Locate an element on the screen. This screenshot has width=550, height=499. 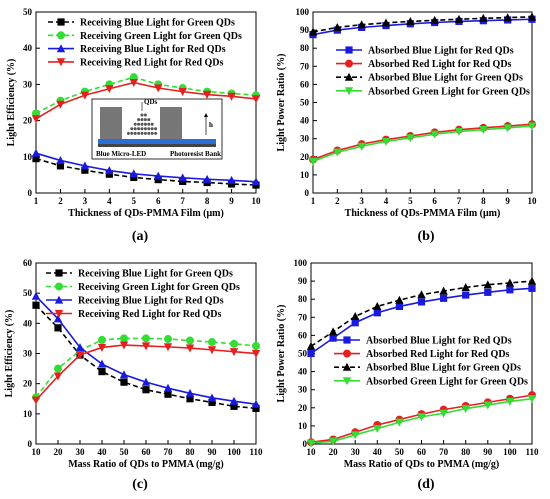
y-tick-label: 70 is located at coordinates (305, 66).